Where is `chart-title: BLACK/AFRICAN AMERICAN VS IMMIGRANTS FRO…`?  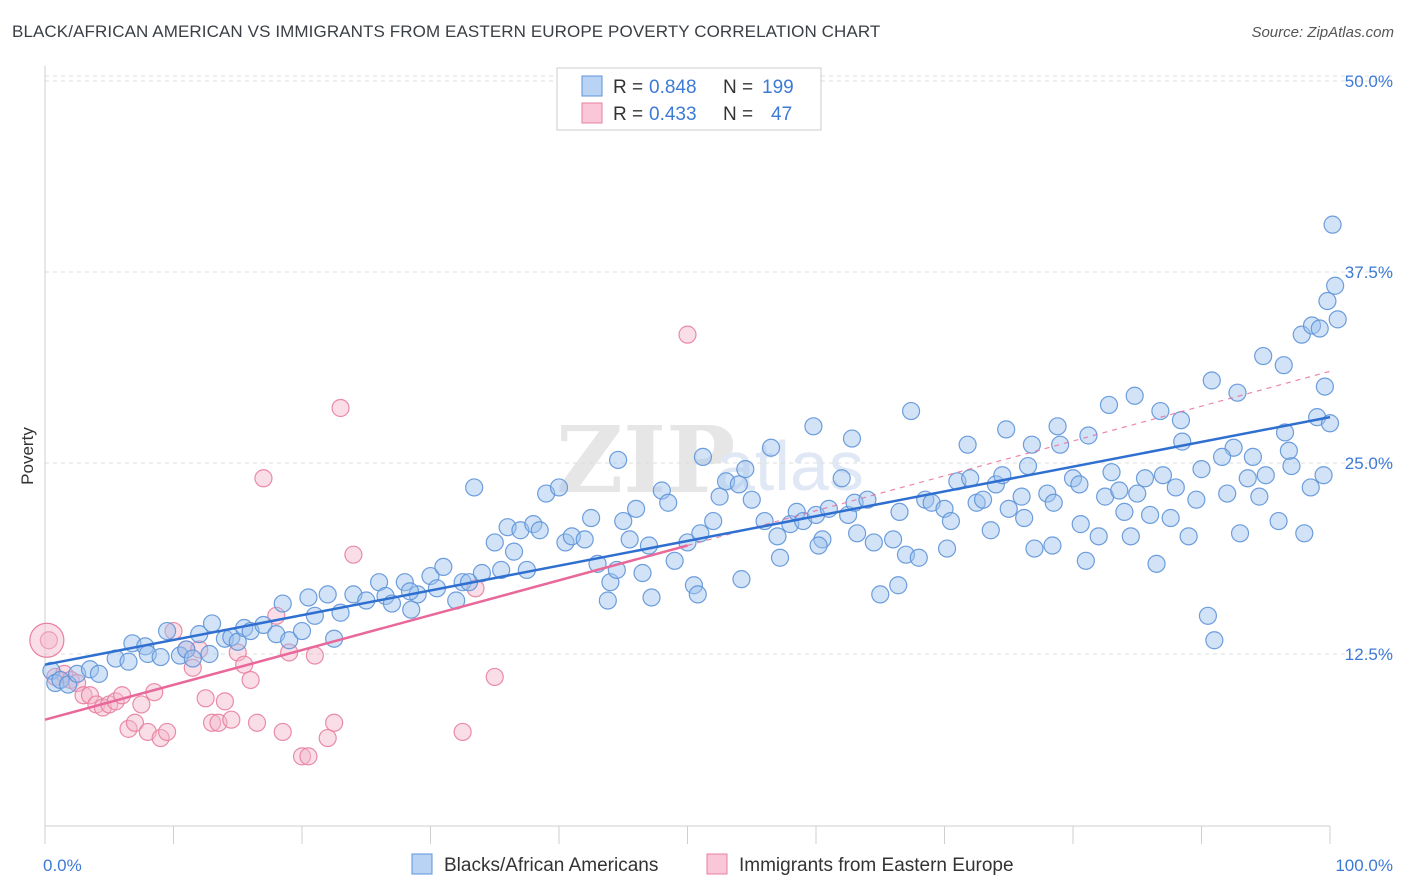
chart-title: BLACK/AFRICAN AMERICAN VS IMMIGRANTS FRO… is located at coordinates (446, 31).